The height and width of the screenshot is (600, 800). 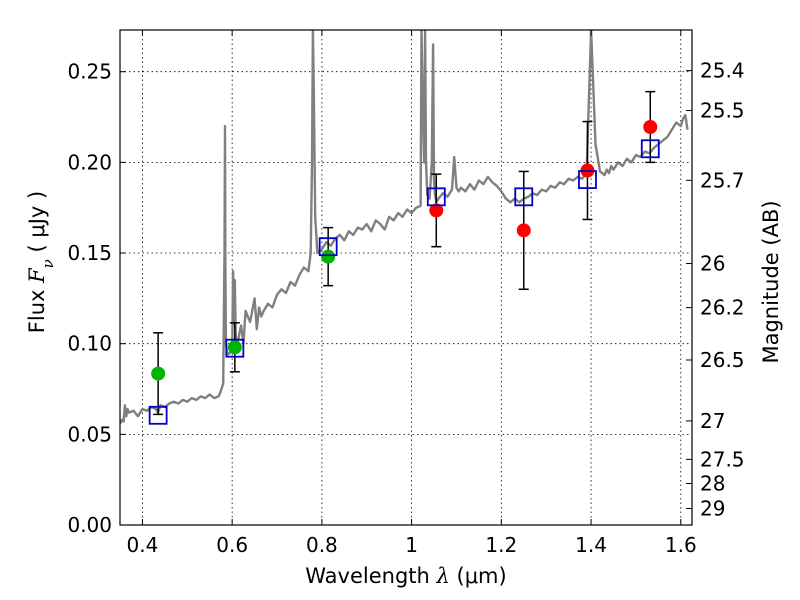 I want to click on right-tick-label: 28, so click(x=712, y=483).